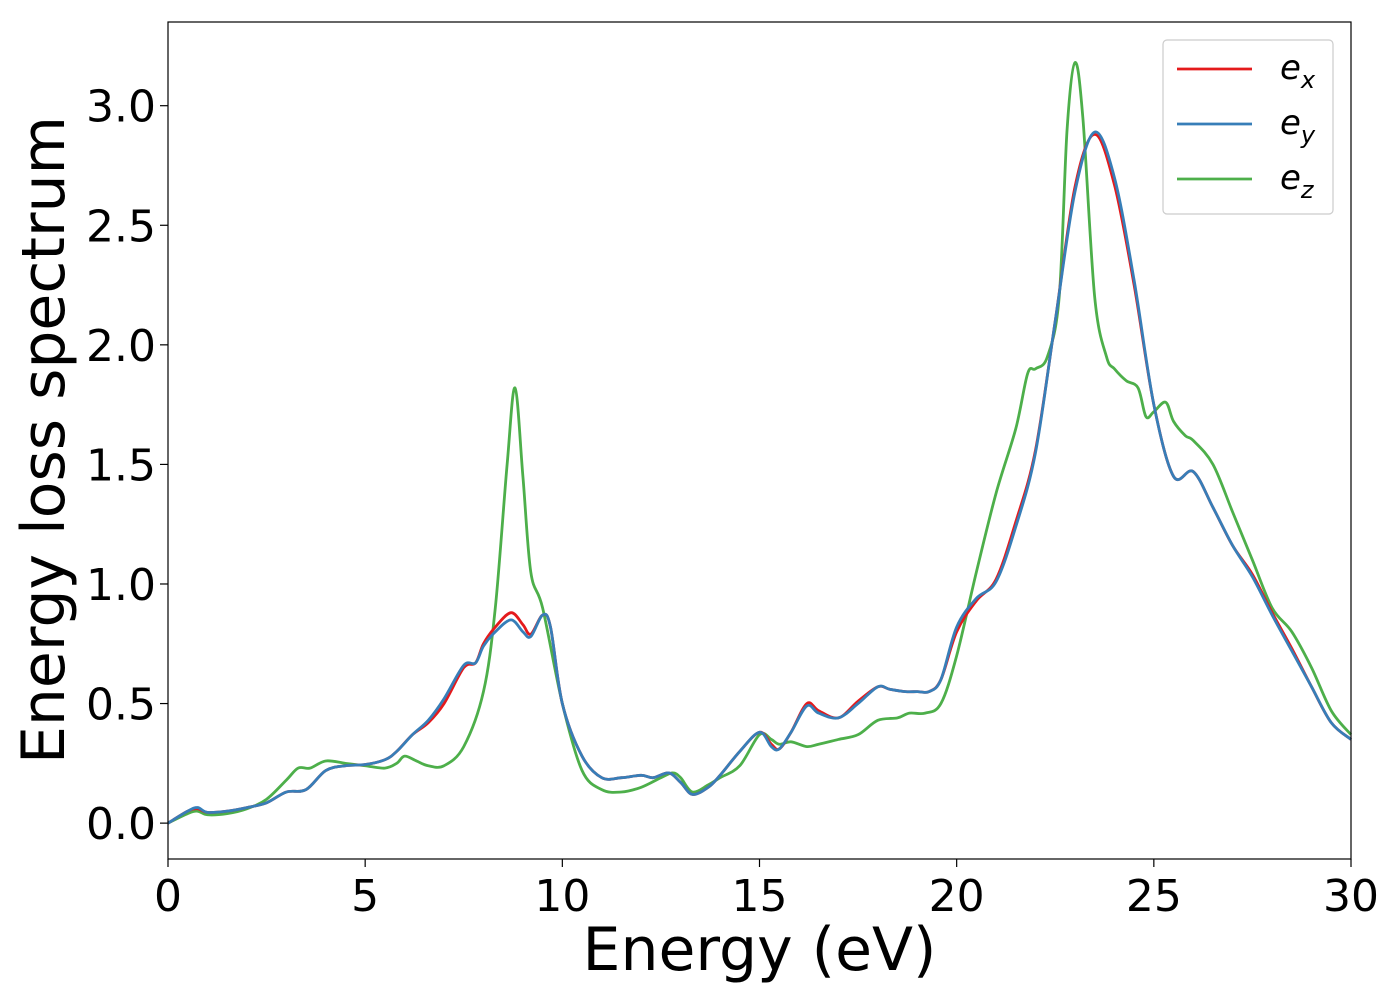 The image size is (1400, 1000). What do you see at coordinates (121, 824) in the screenshot?
I see `y-tick-label: 0.0` at bounding box center [121, 824].